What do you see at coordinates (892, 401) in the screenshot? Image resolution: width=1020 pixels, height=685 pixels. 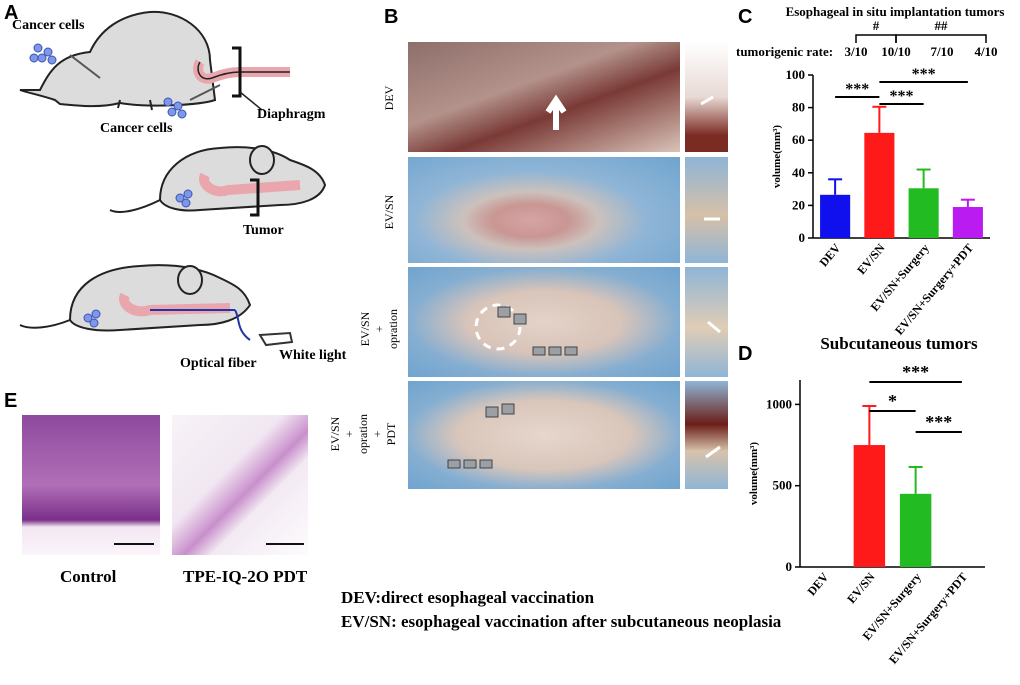 I see `significance-label: *` at bounding box center [892, 401].